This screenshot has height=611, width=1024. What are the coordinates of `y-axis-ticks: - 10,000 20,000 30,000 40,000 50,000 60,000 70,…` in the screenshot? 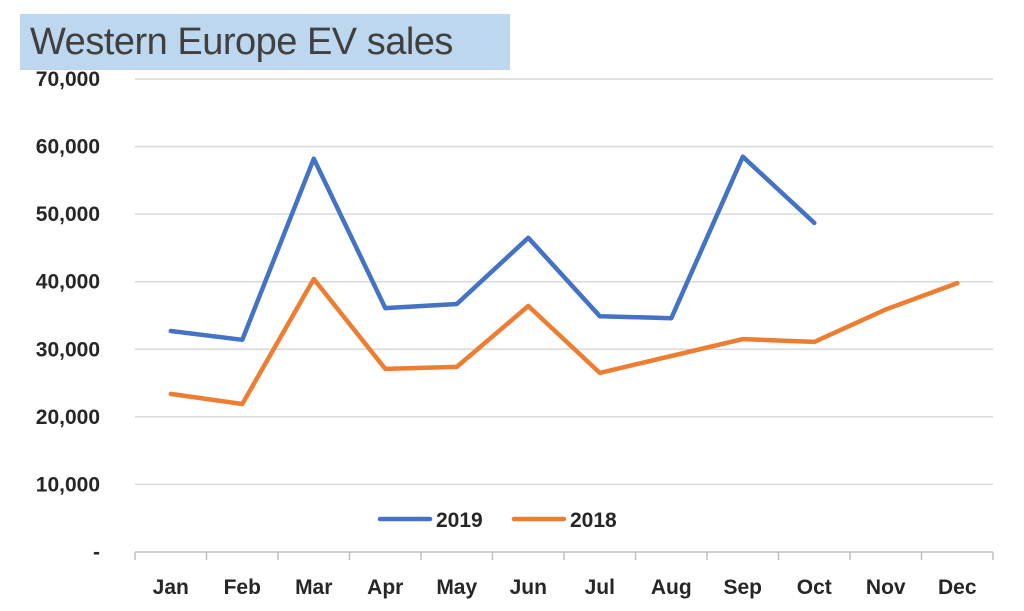 It's located at (68, 316).